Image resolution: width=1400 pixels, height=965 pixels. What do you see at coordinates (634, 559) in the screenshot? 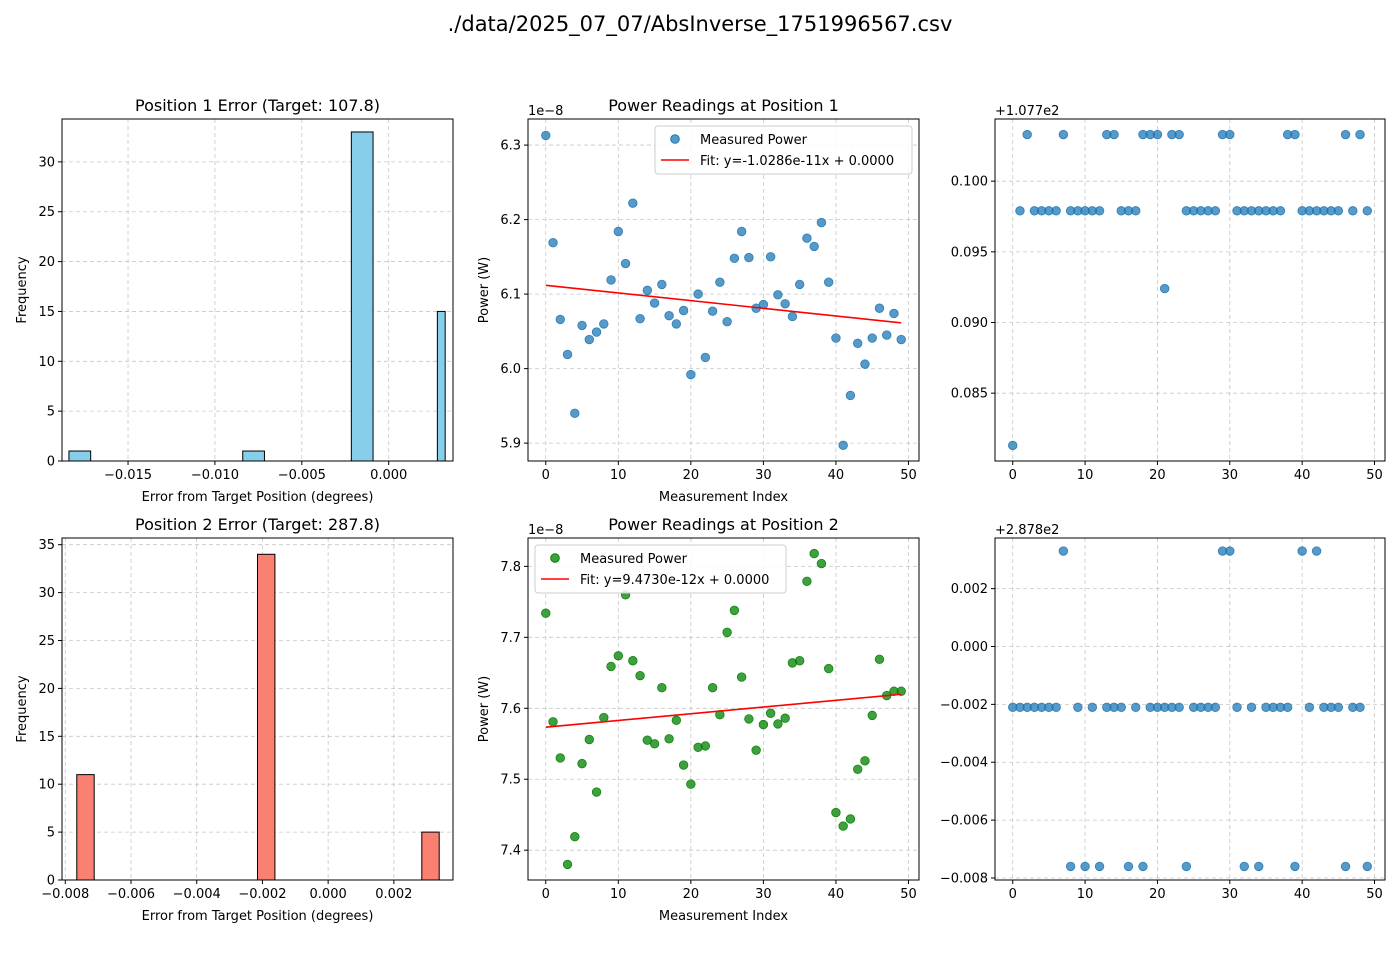
I see `legend-label: Measured Power` at bounding box center [634, 559].